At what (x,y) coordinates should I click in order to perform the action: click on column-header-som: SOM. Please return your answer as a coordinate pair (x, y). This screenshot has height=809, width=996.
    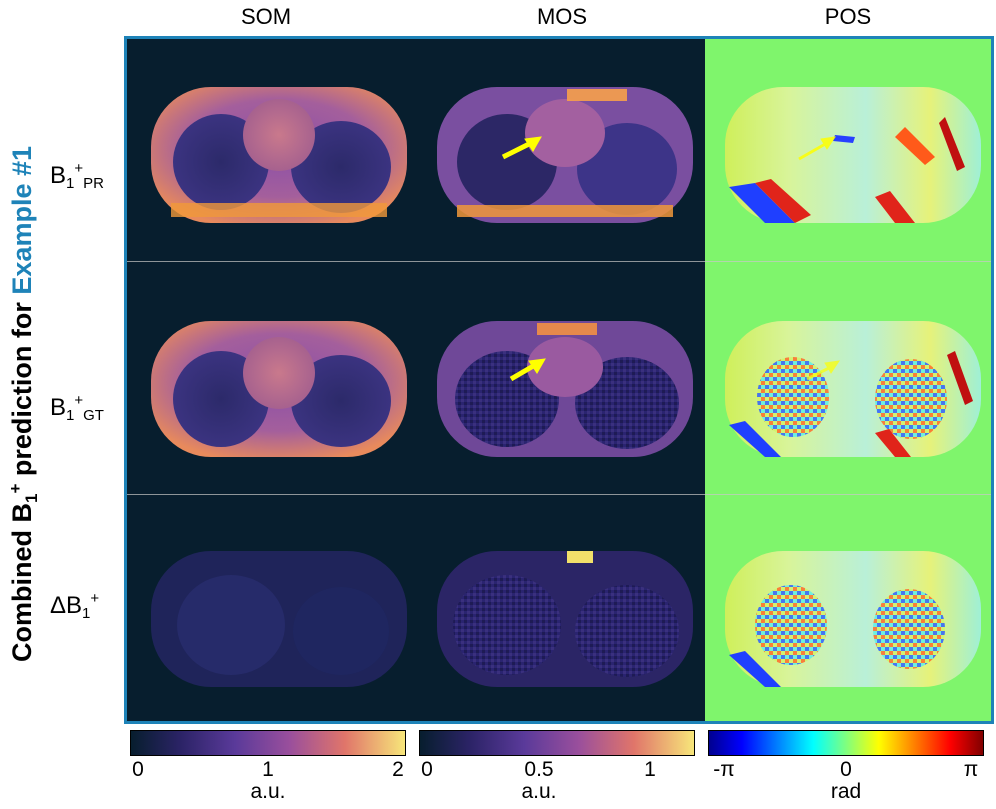
    Looking at the image, I should click on (266, 16).